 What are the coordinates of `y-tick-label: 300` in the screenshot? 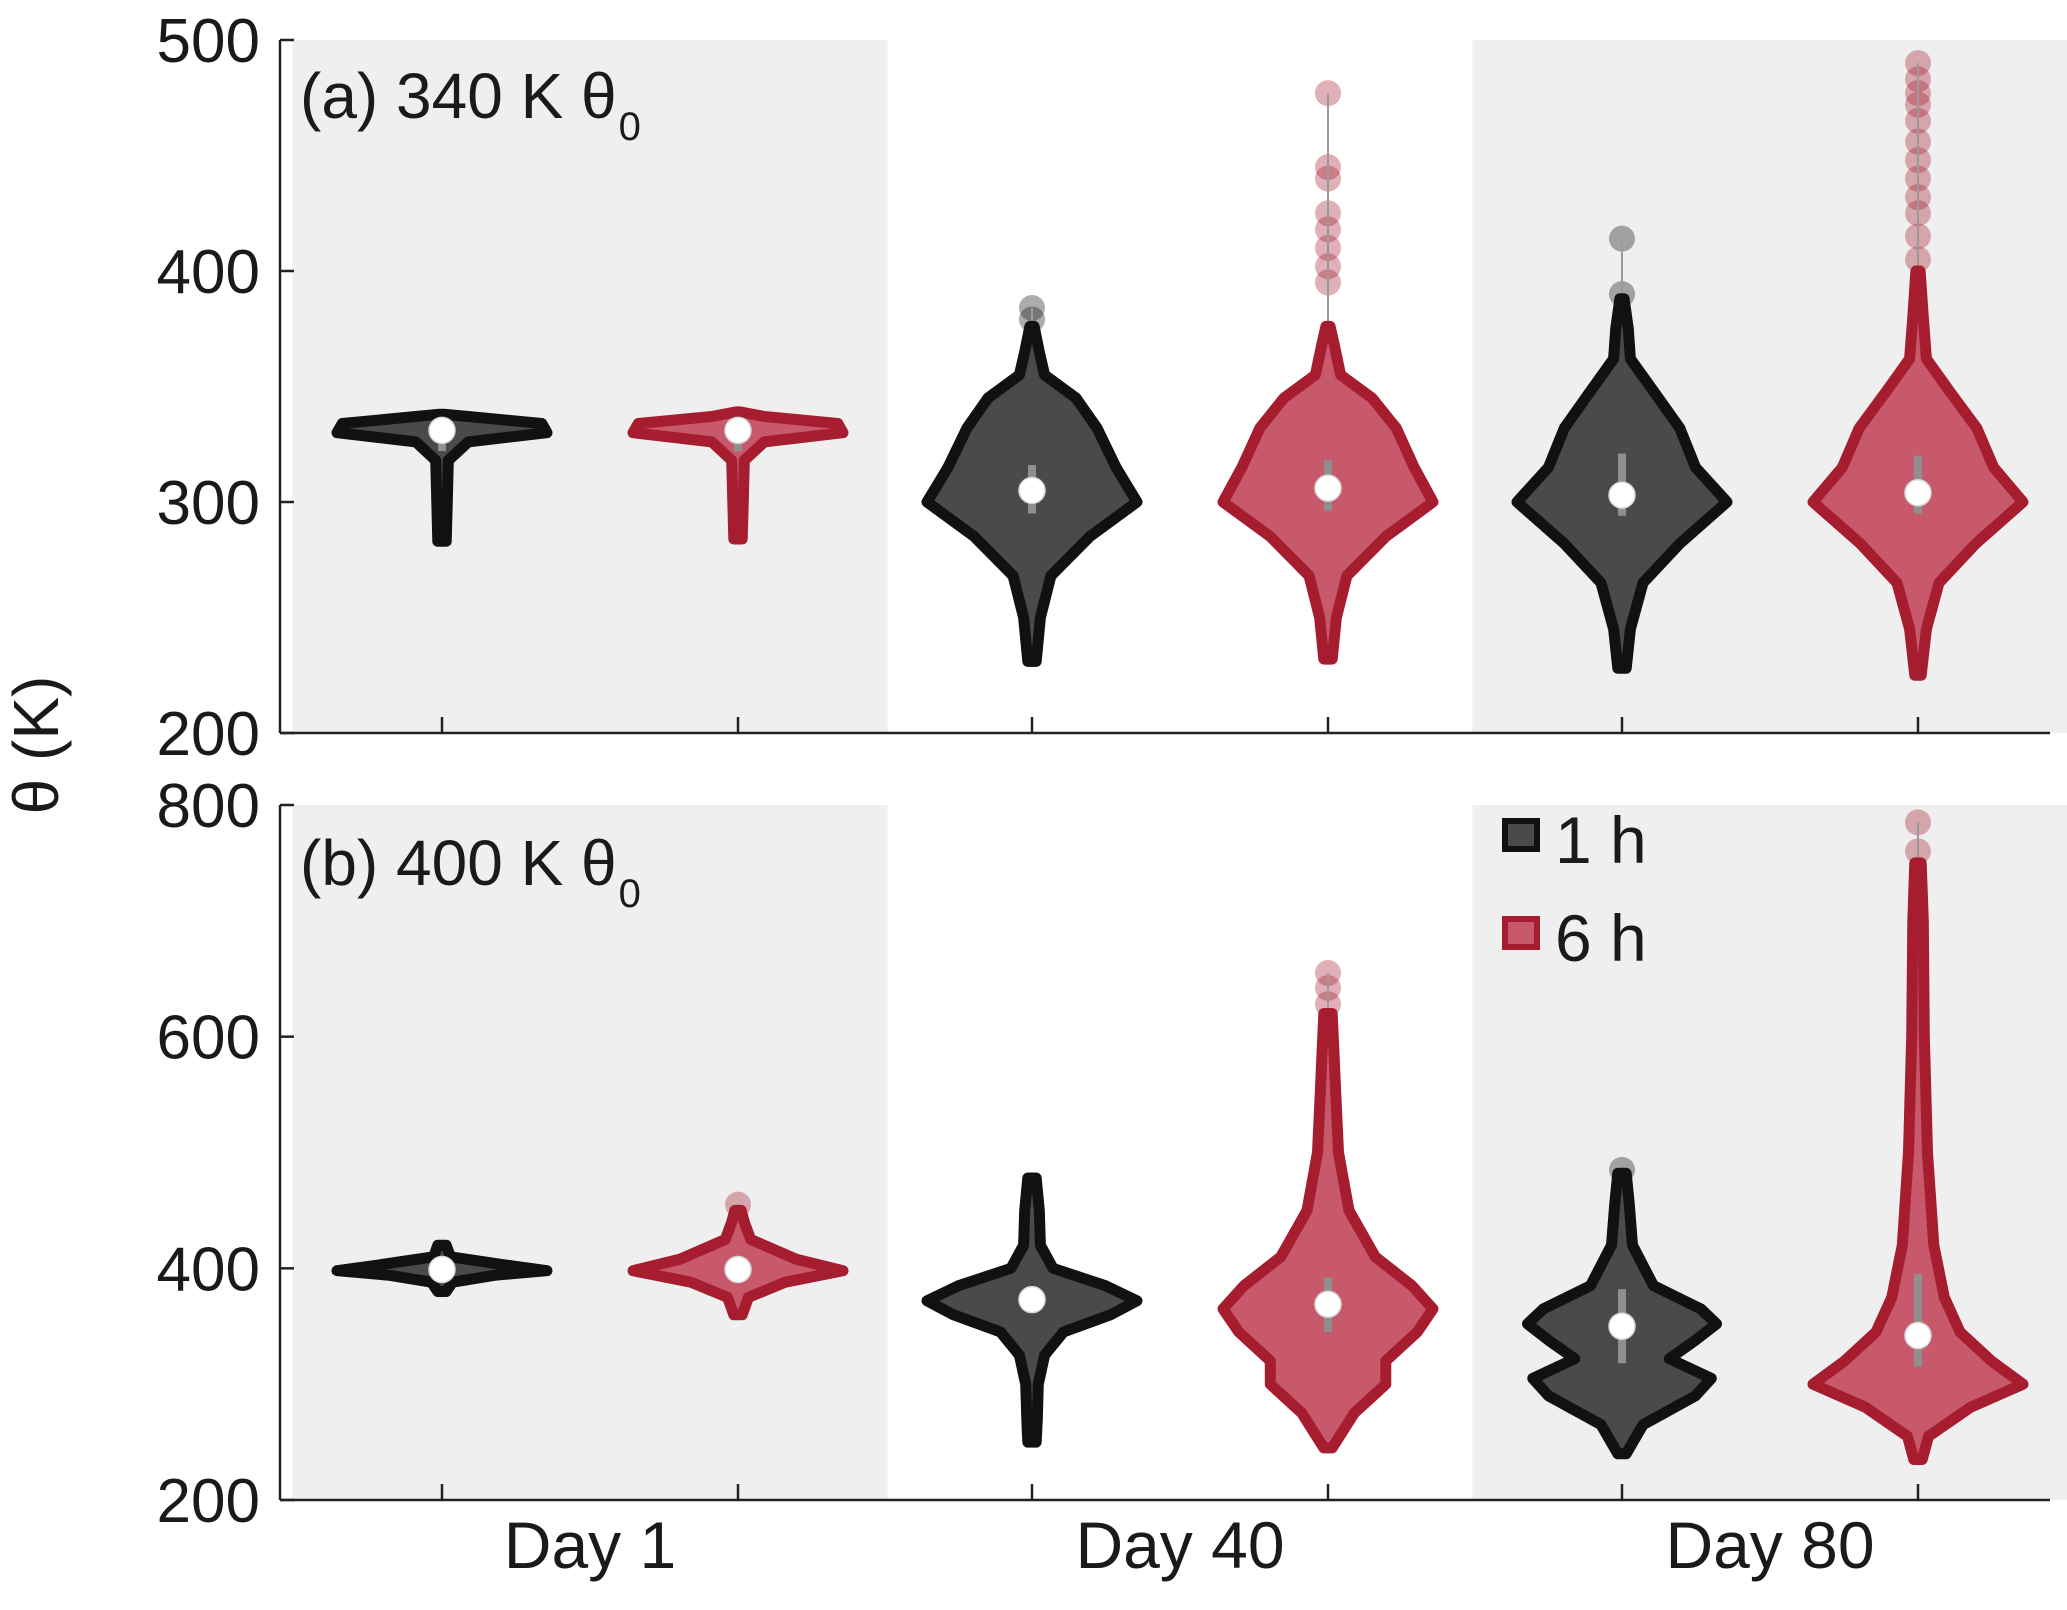 It's located at (208, 503).